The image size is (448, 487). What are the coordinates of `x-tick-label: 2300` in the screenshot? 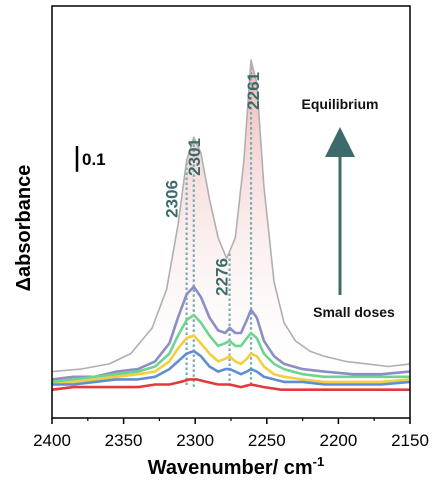 It's located at (195, 440).